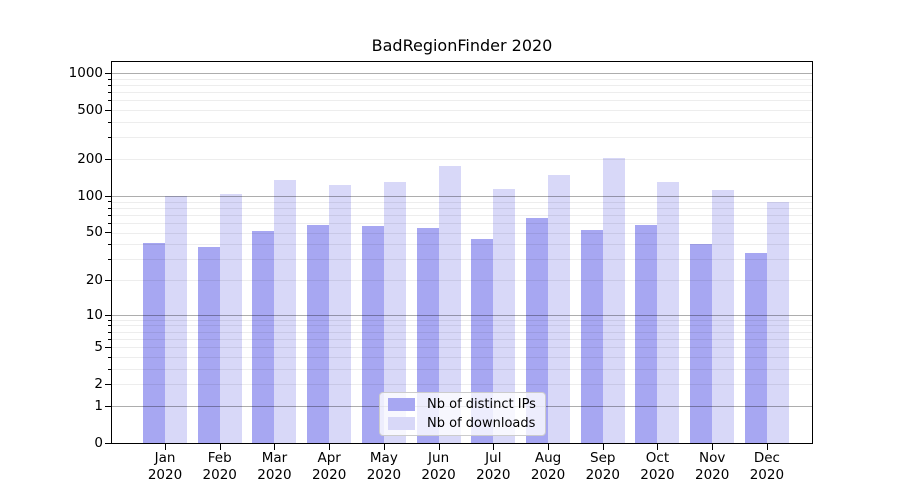 The height and width of the screenshot is (500, 900). What do you see at coordinates (165, 467) in the screenshot?
I see `x-tick-label-jan: Jan 2020` at bounding box center [165, 467].